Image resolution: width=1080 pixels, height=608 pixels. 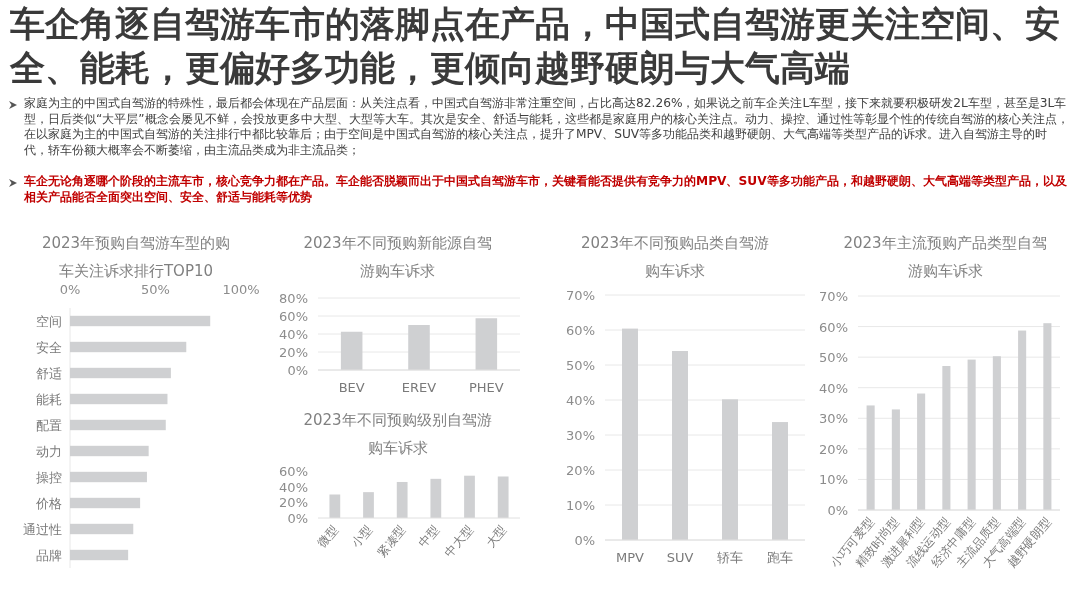 What do you see at coordinates (49, 373) in the screenshot?
I see `y-tick-label: 舒适` at bounding box center [49, 373].